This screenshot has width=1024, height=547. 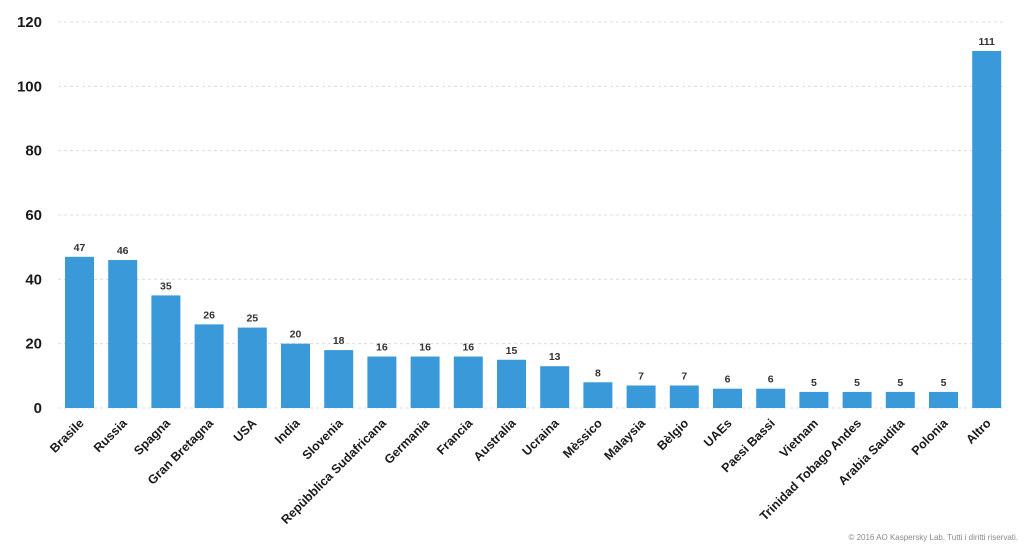 I want to click on y-axis: 0 20 40 60 80 100 120, so click(x=29, y=215).